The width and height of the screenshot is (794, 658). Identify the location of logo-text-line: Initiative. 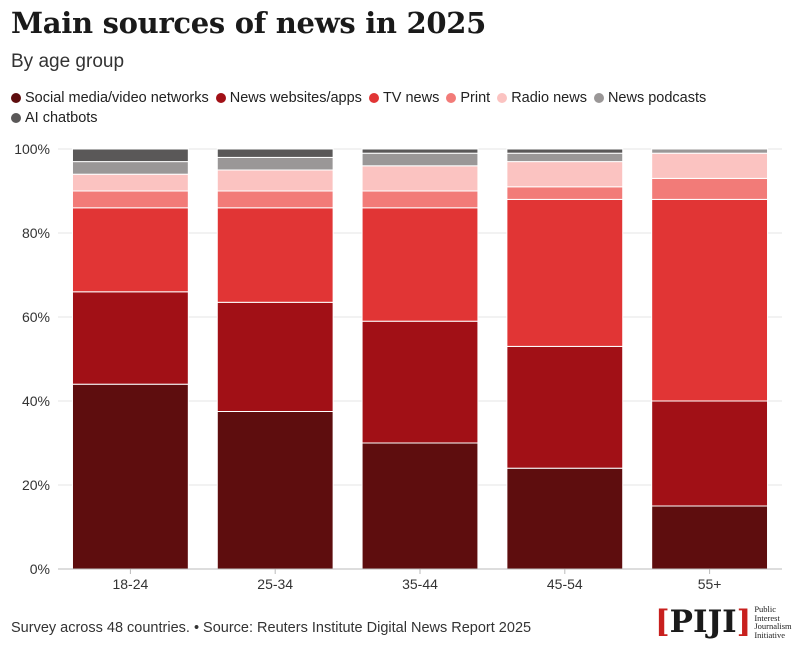
(770, 634).